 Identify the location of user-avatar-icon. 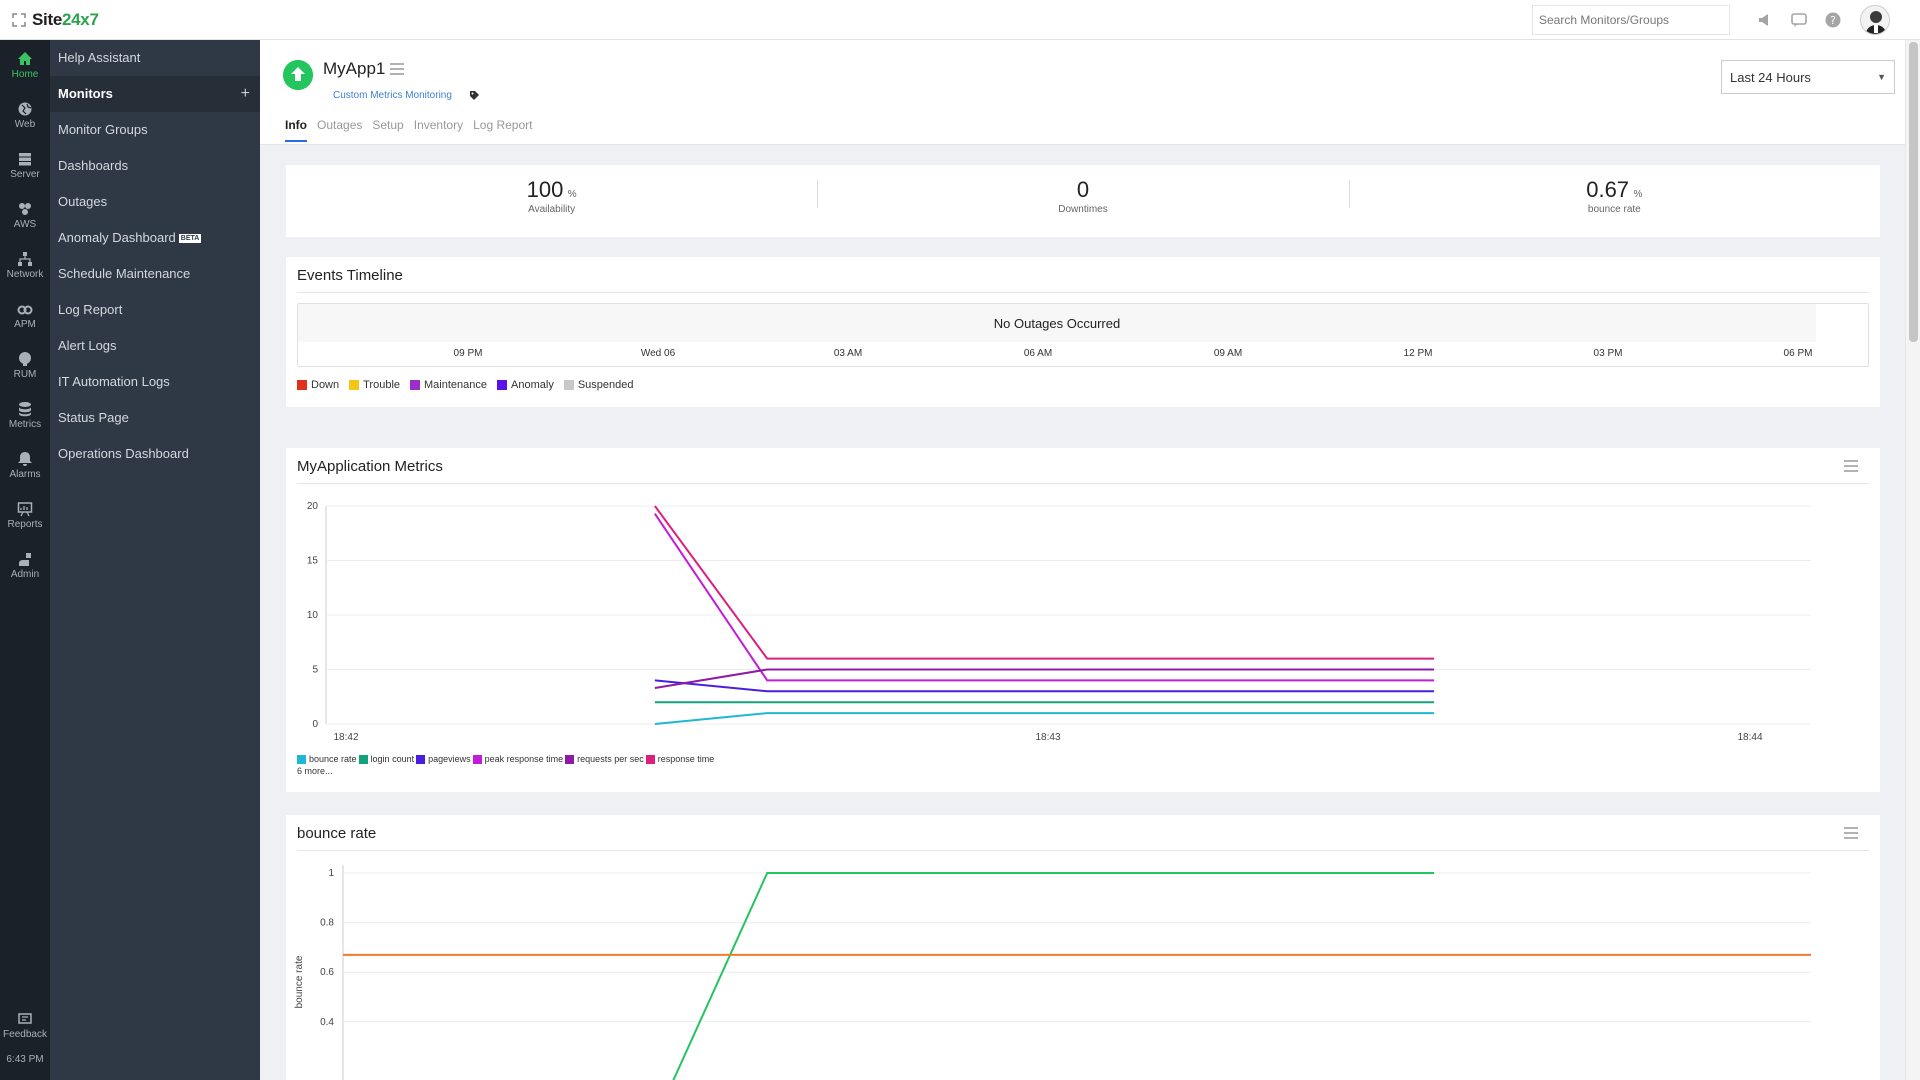
(1875, 20).